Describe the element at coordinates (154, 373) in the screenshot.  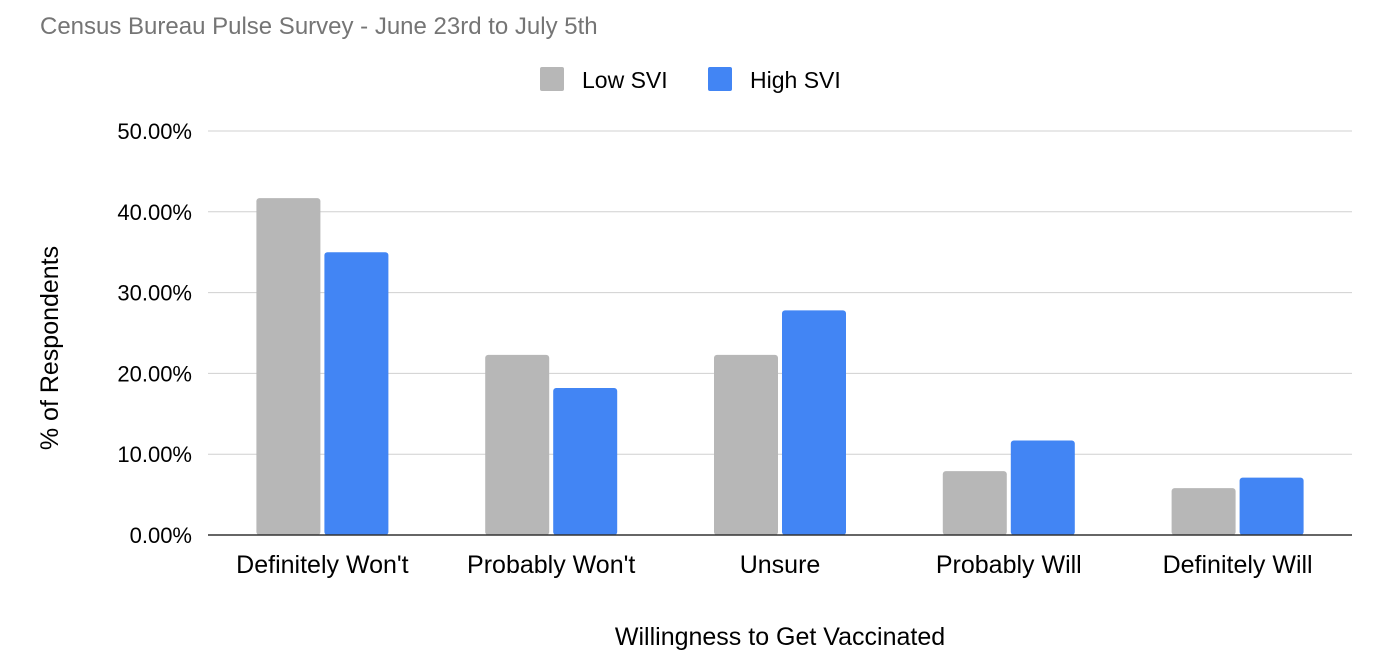
I see `y-tick-label: 20.00%` at that location.